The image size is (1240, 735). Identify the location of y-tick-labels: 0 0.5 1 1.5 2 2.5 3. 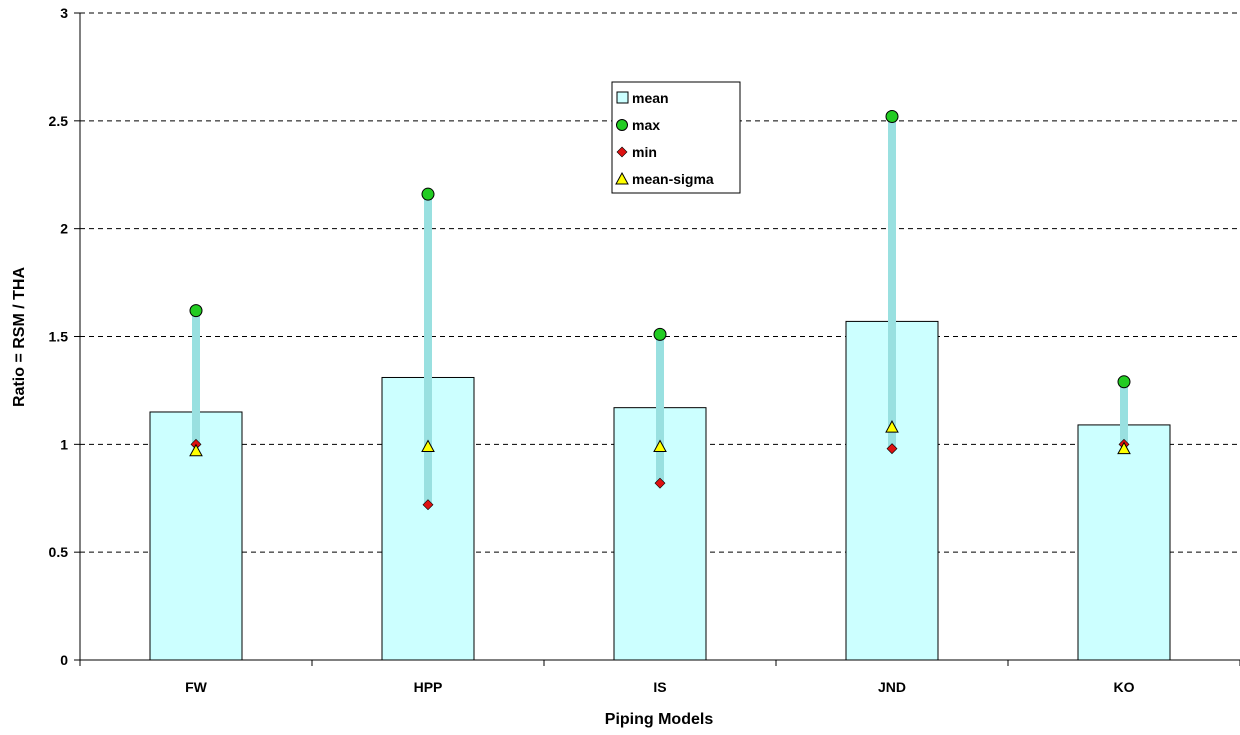
(59, 336).